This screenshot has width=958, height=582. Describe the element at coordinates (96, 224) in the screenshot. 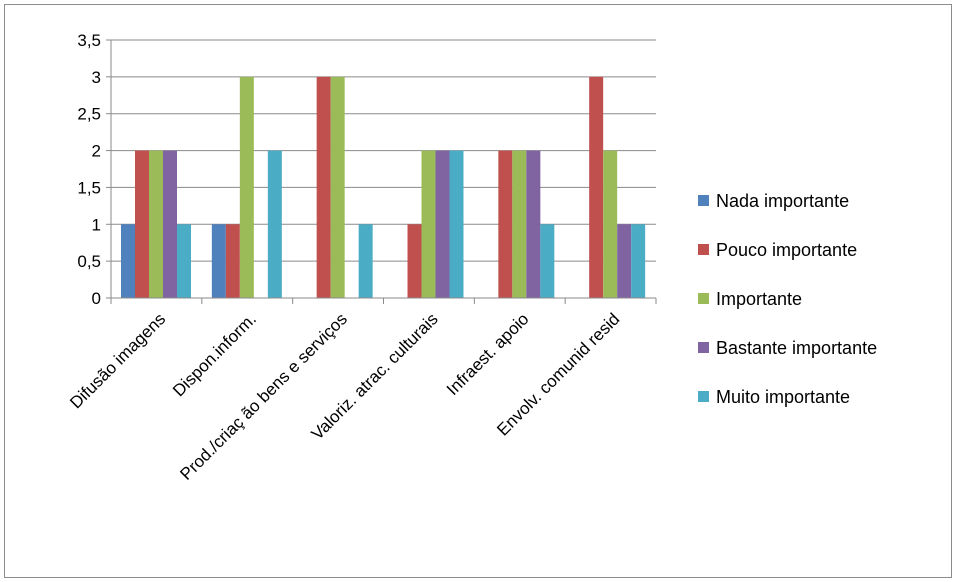

I see `y-tick-label: 1` at that location.